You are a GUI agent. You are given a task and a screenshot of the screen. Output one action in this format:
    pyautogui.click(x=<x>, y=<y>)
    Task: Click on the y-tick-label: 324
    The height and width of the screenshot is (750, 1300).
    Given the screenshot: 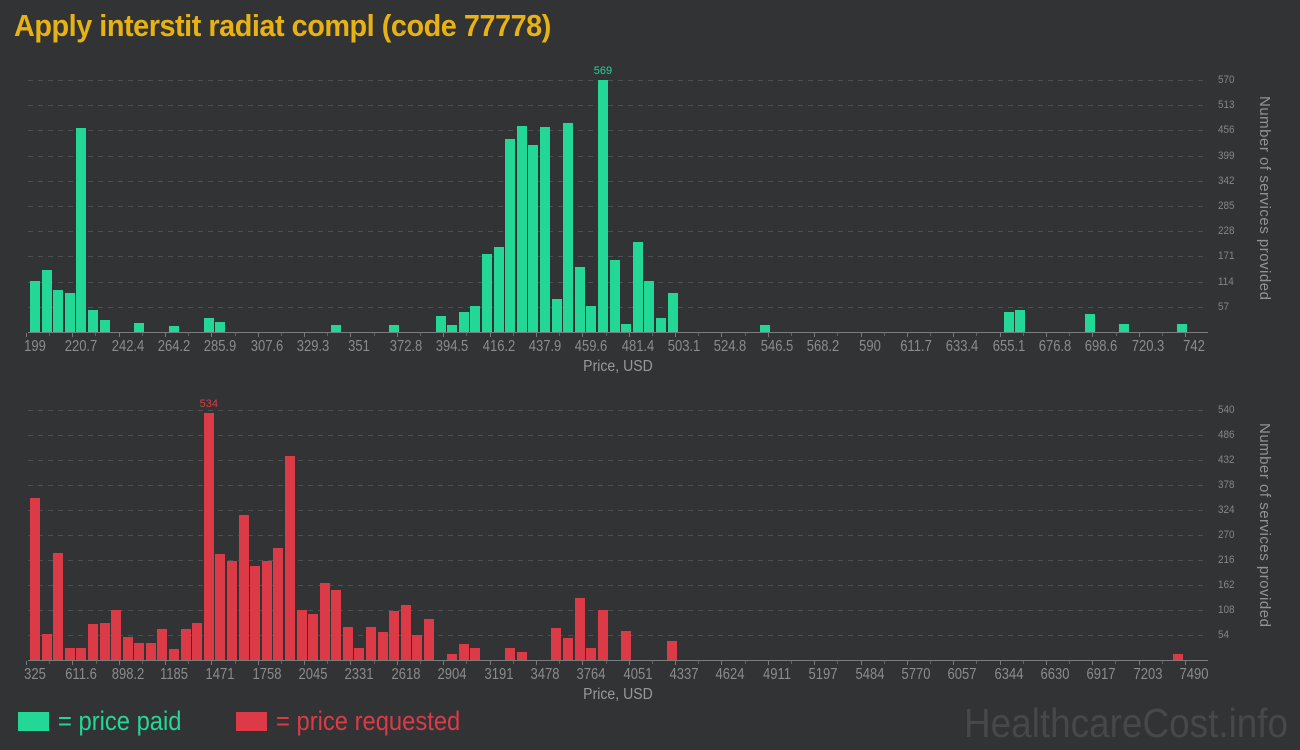 What is the action you would take?
    pyautogui.click(x=1226, y=510)
    